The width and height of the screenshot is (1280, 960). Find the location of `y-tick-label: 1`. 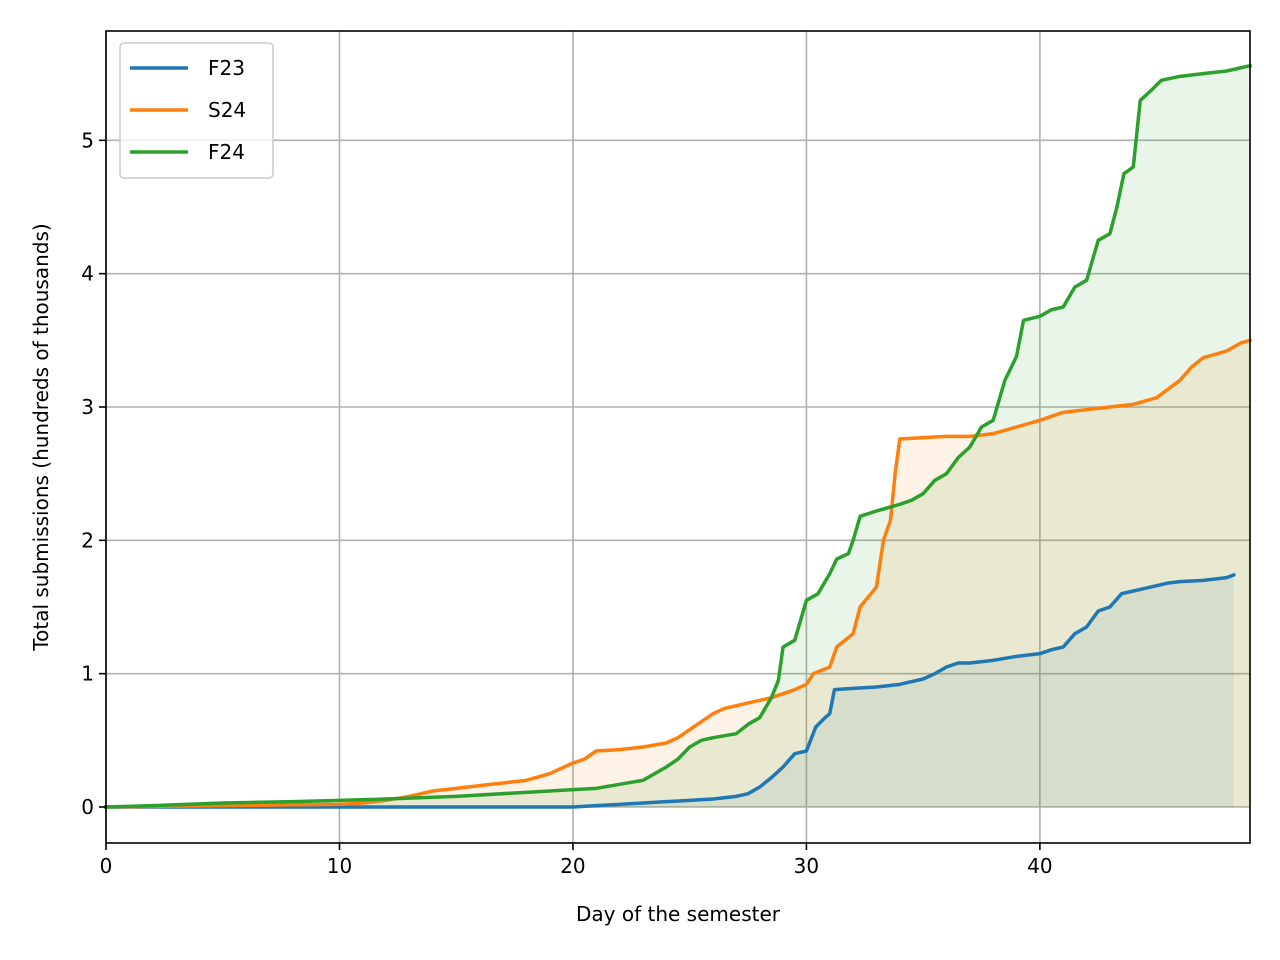

y-tick-label: 1 is located at coordinates (87, 674).